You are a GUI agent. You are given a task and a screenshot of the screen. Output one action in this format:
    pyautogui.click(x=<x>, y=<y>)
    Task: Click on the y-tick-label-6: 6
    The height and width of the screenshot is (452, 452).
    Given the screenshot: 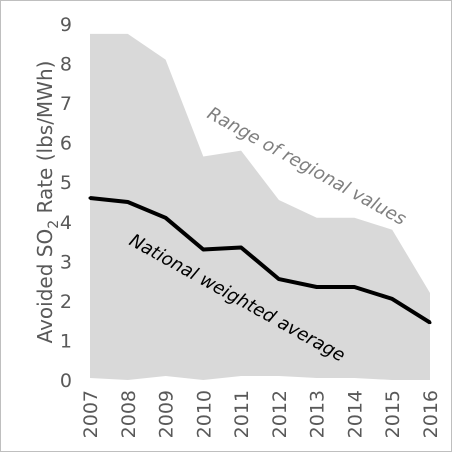 What is the action you would take?
    pyautogui.click(x=66, y=144)
    